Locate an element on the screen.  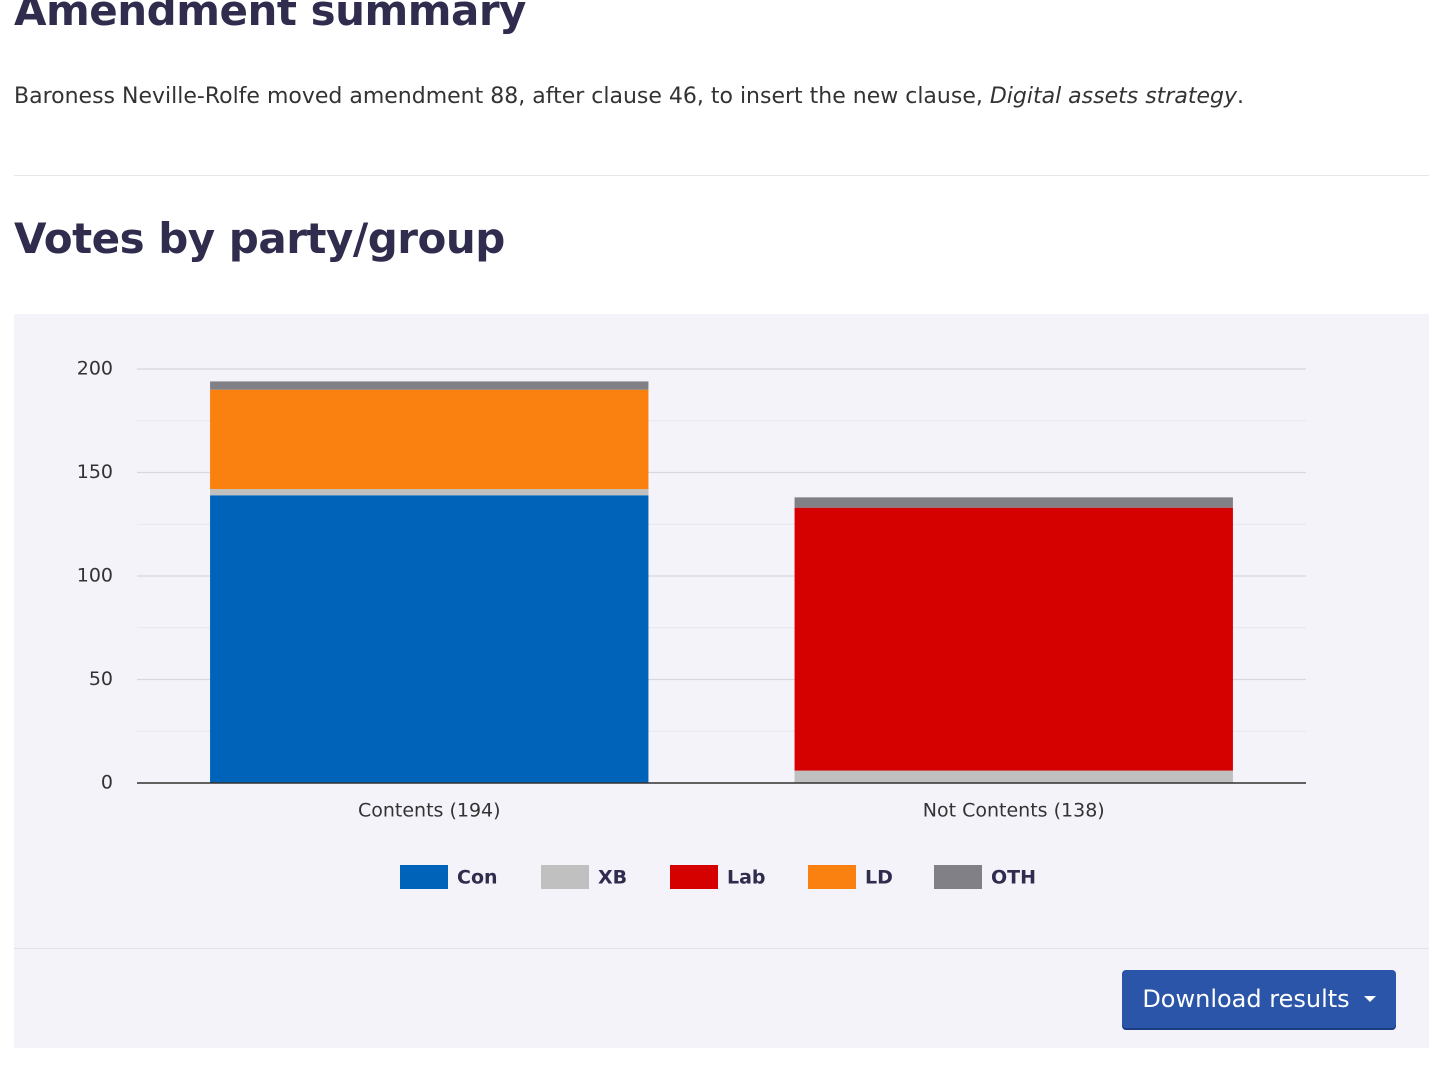
leg legend-label: Con is located at coordinates (477, 878).